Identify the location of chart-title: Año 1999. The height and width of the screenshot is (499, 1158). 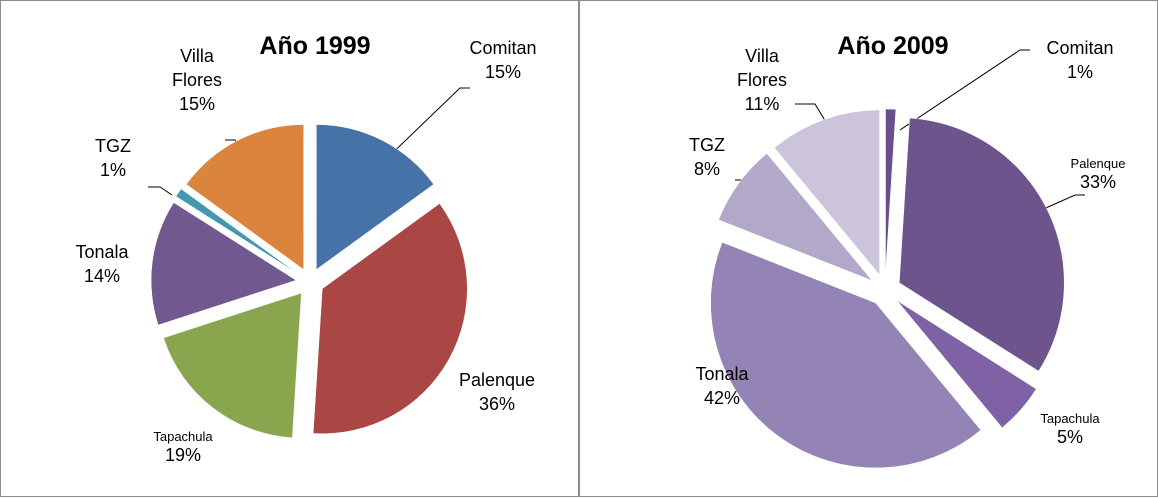
(315, 46).